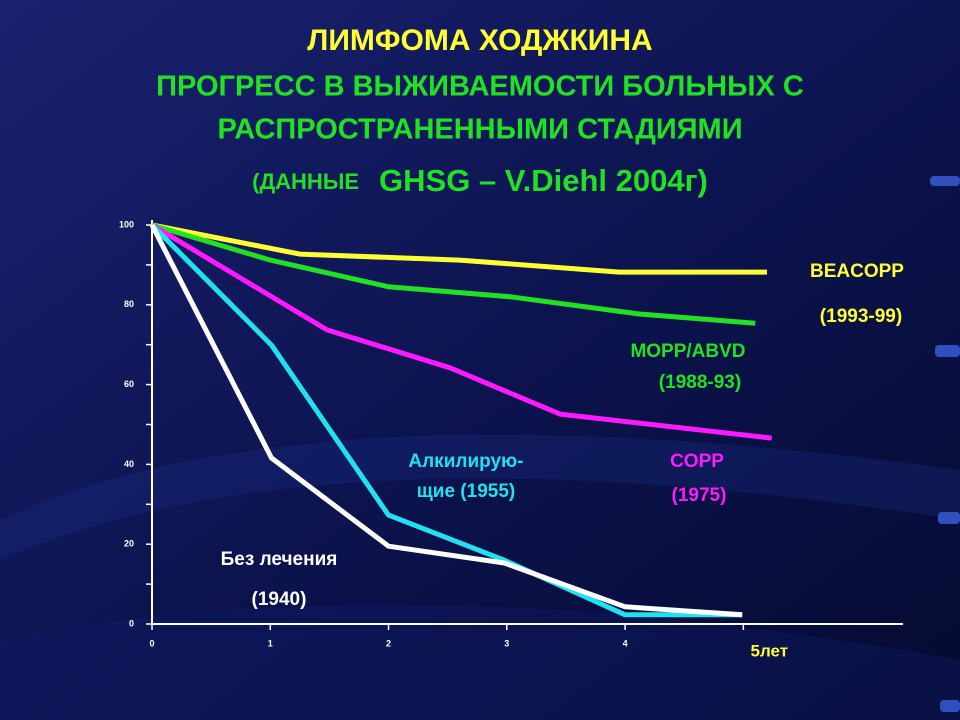  Describe the element at coordinates (129, 544) in the screenshot. I see `y-tick-label: 20` at that location.